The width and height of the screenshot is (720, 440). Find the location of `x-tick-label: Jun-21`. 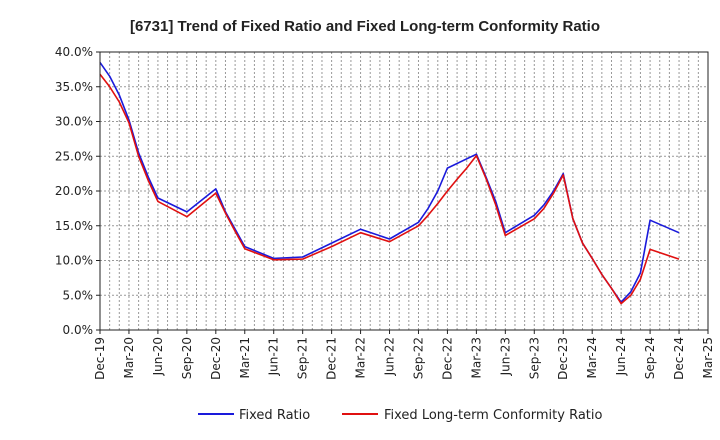

x-tick-label: Jun-21 is located at coordinates (274, 356).